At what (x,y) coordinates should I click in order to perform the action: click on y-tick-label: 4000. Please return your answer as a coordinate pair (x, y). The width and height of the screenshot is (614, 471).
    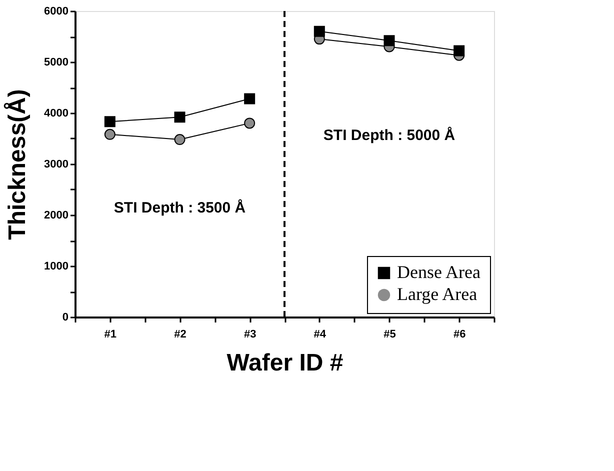
    Looking at the image, I should click on (56, 114).